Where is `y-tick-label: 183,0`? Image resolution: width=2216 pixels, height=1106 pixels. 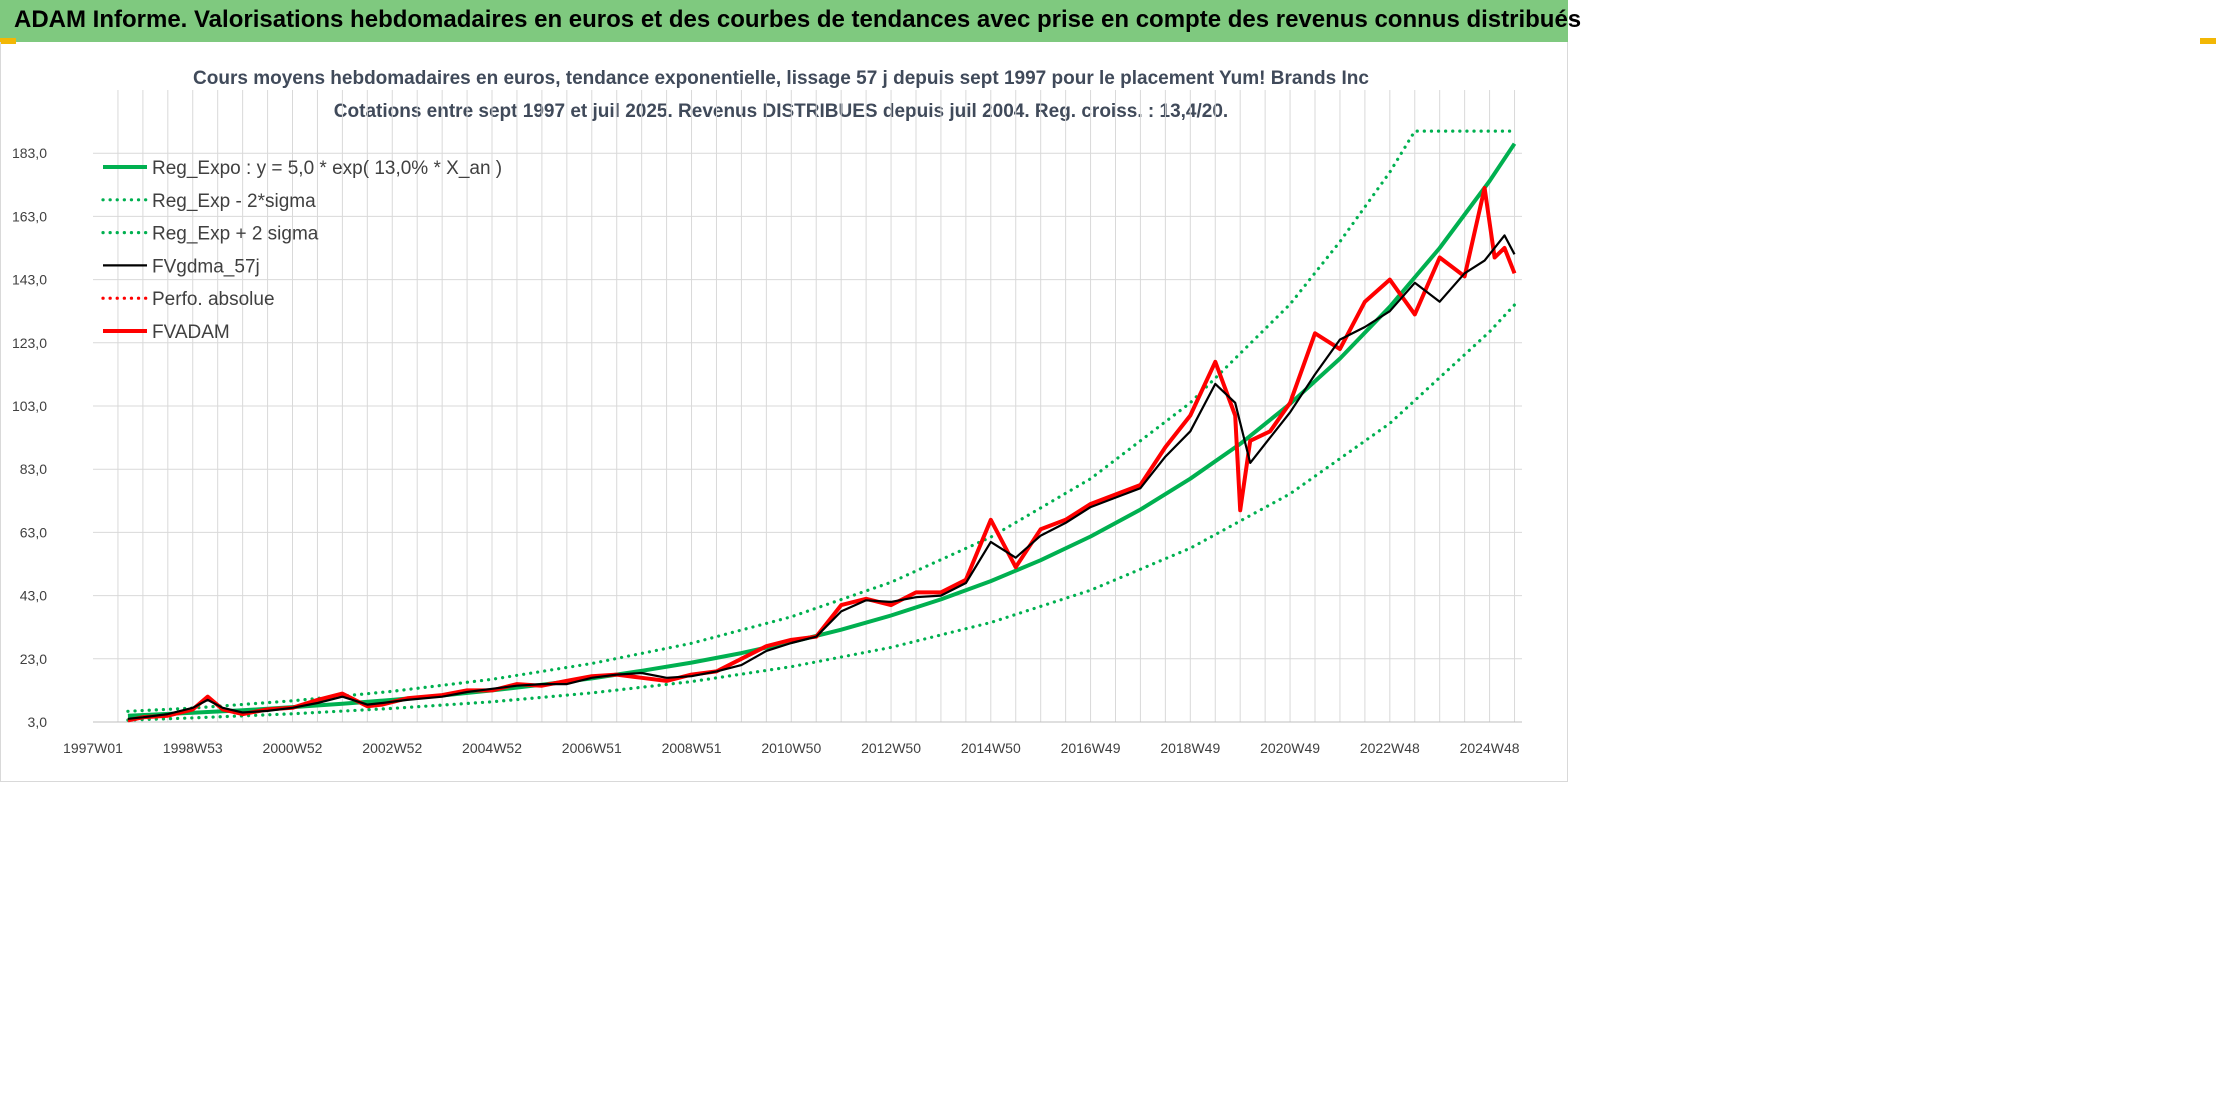 y-tick-label: 183,0 is located at coordinates (29, 153).